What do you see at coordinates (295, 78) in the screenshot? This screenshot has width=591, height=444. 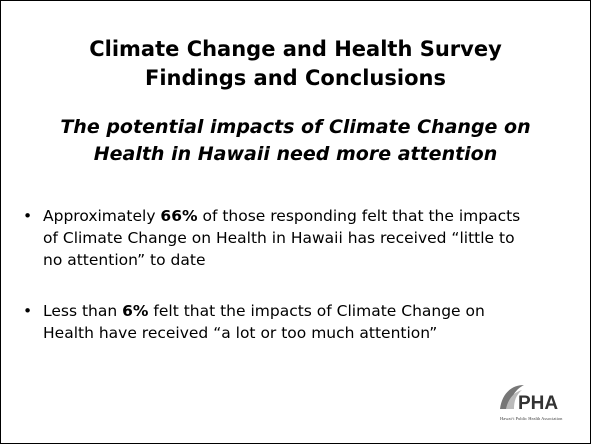 I see `title-line: Findings and Conclusions` at bounding box center [295, 78].